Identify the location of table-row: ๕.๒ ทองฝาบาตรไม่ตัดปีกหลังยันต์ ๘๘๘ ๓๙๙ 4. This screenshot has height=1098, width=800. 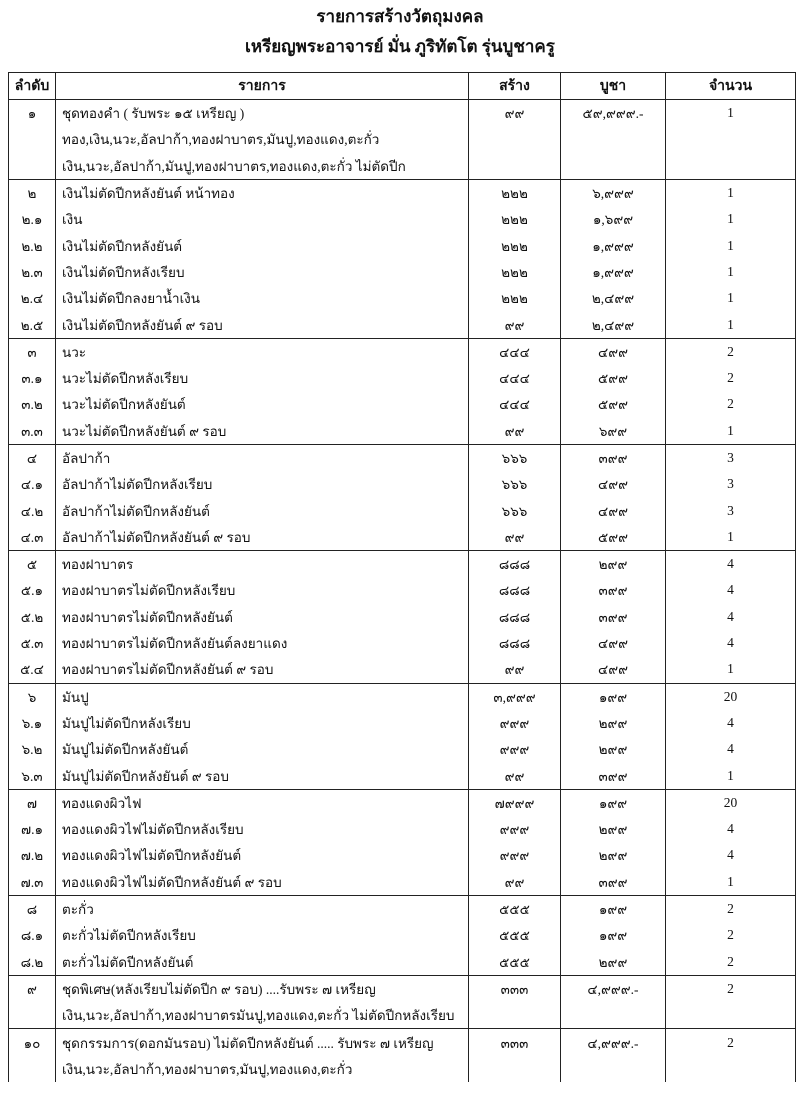
(402, 616).